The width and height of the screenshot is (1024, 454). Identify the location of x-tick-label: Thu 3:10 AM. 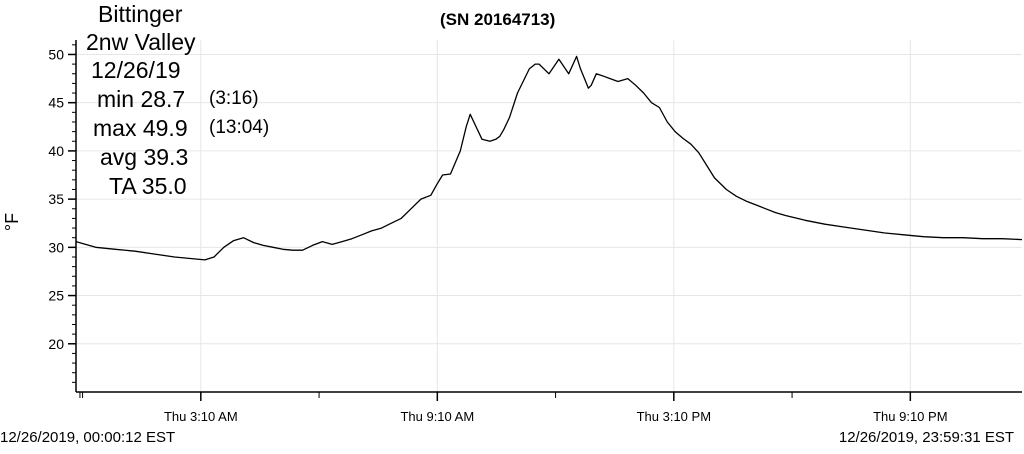
(201, 416).